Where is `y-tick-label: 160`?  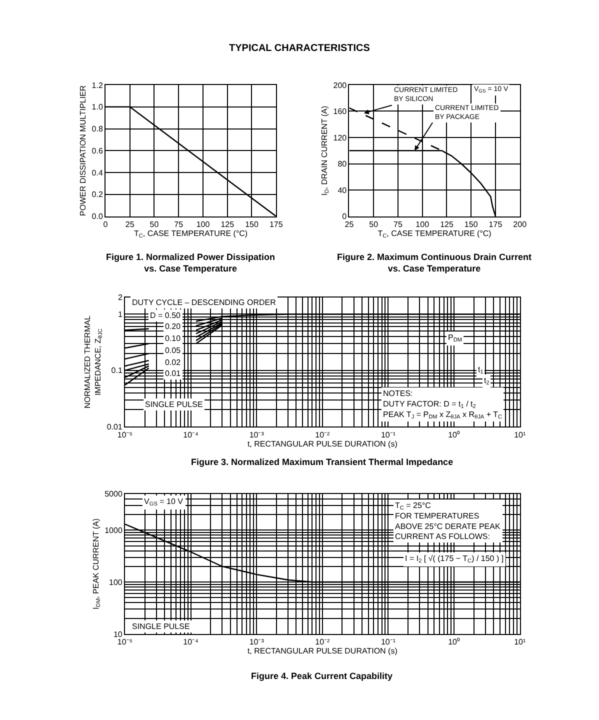 y-tick-label: 160 is located at coordinates (340, 111).